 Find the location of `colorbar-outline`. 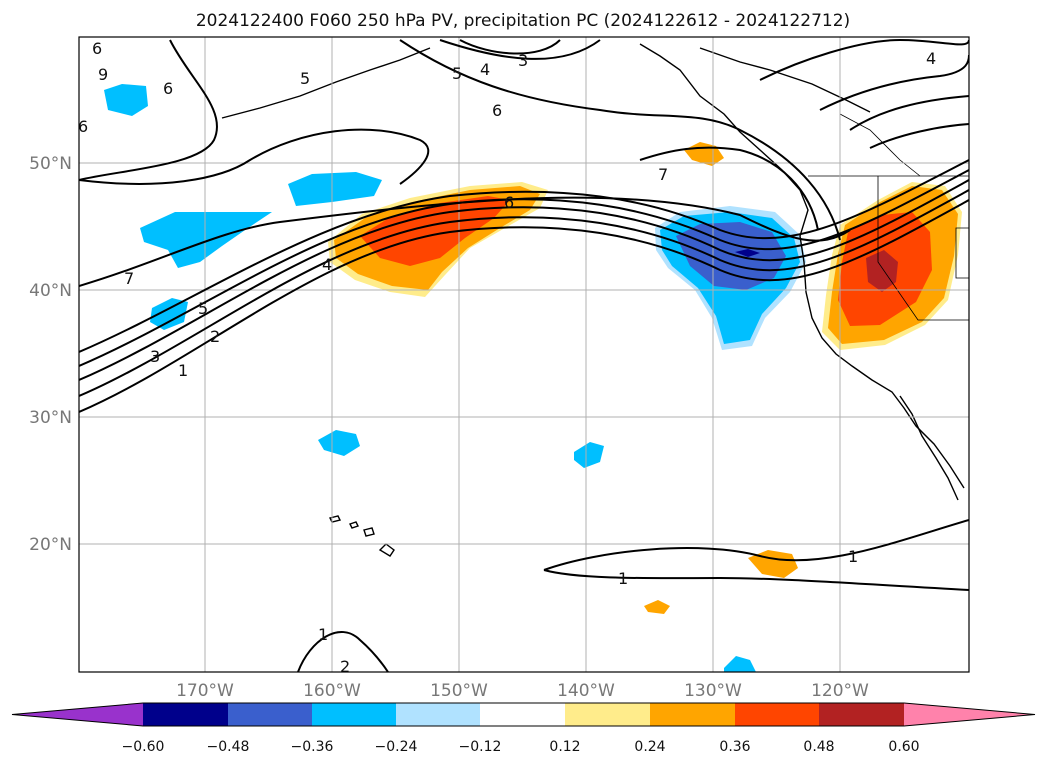

colorbar-outline is located at coordinates (523, 714).